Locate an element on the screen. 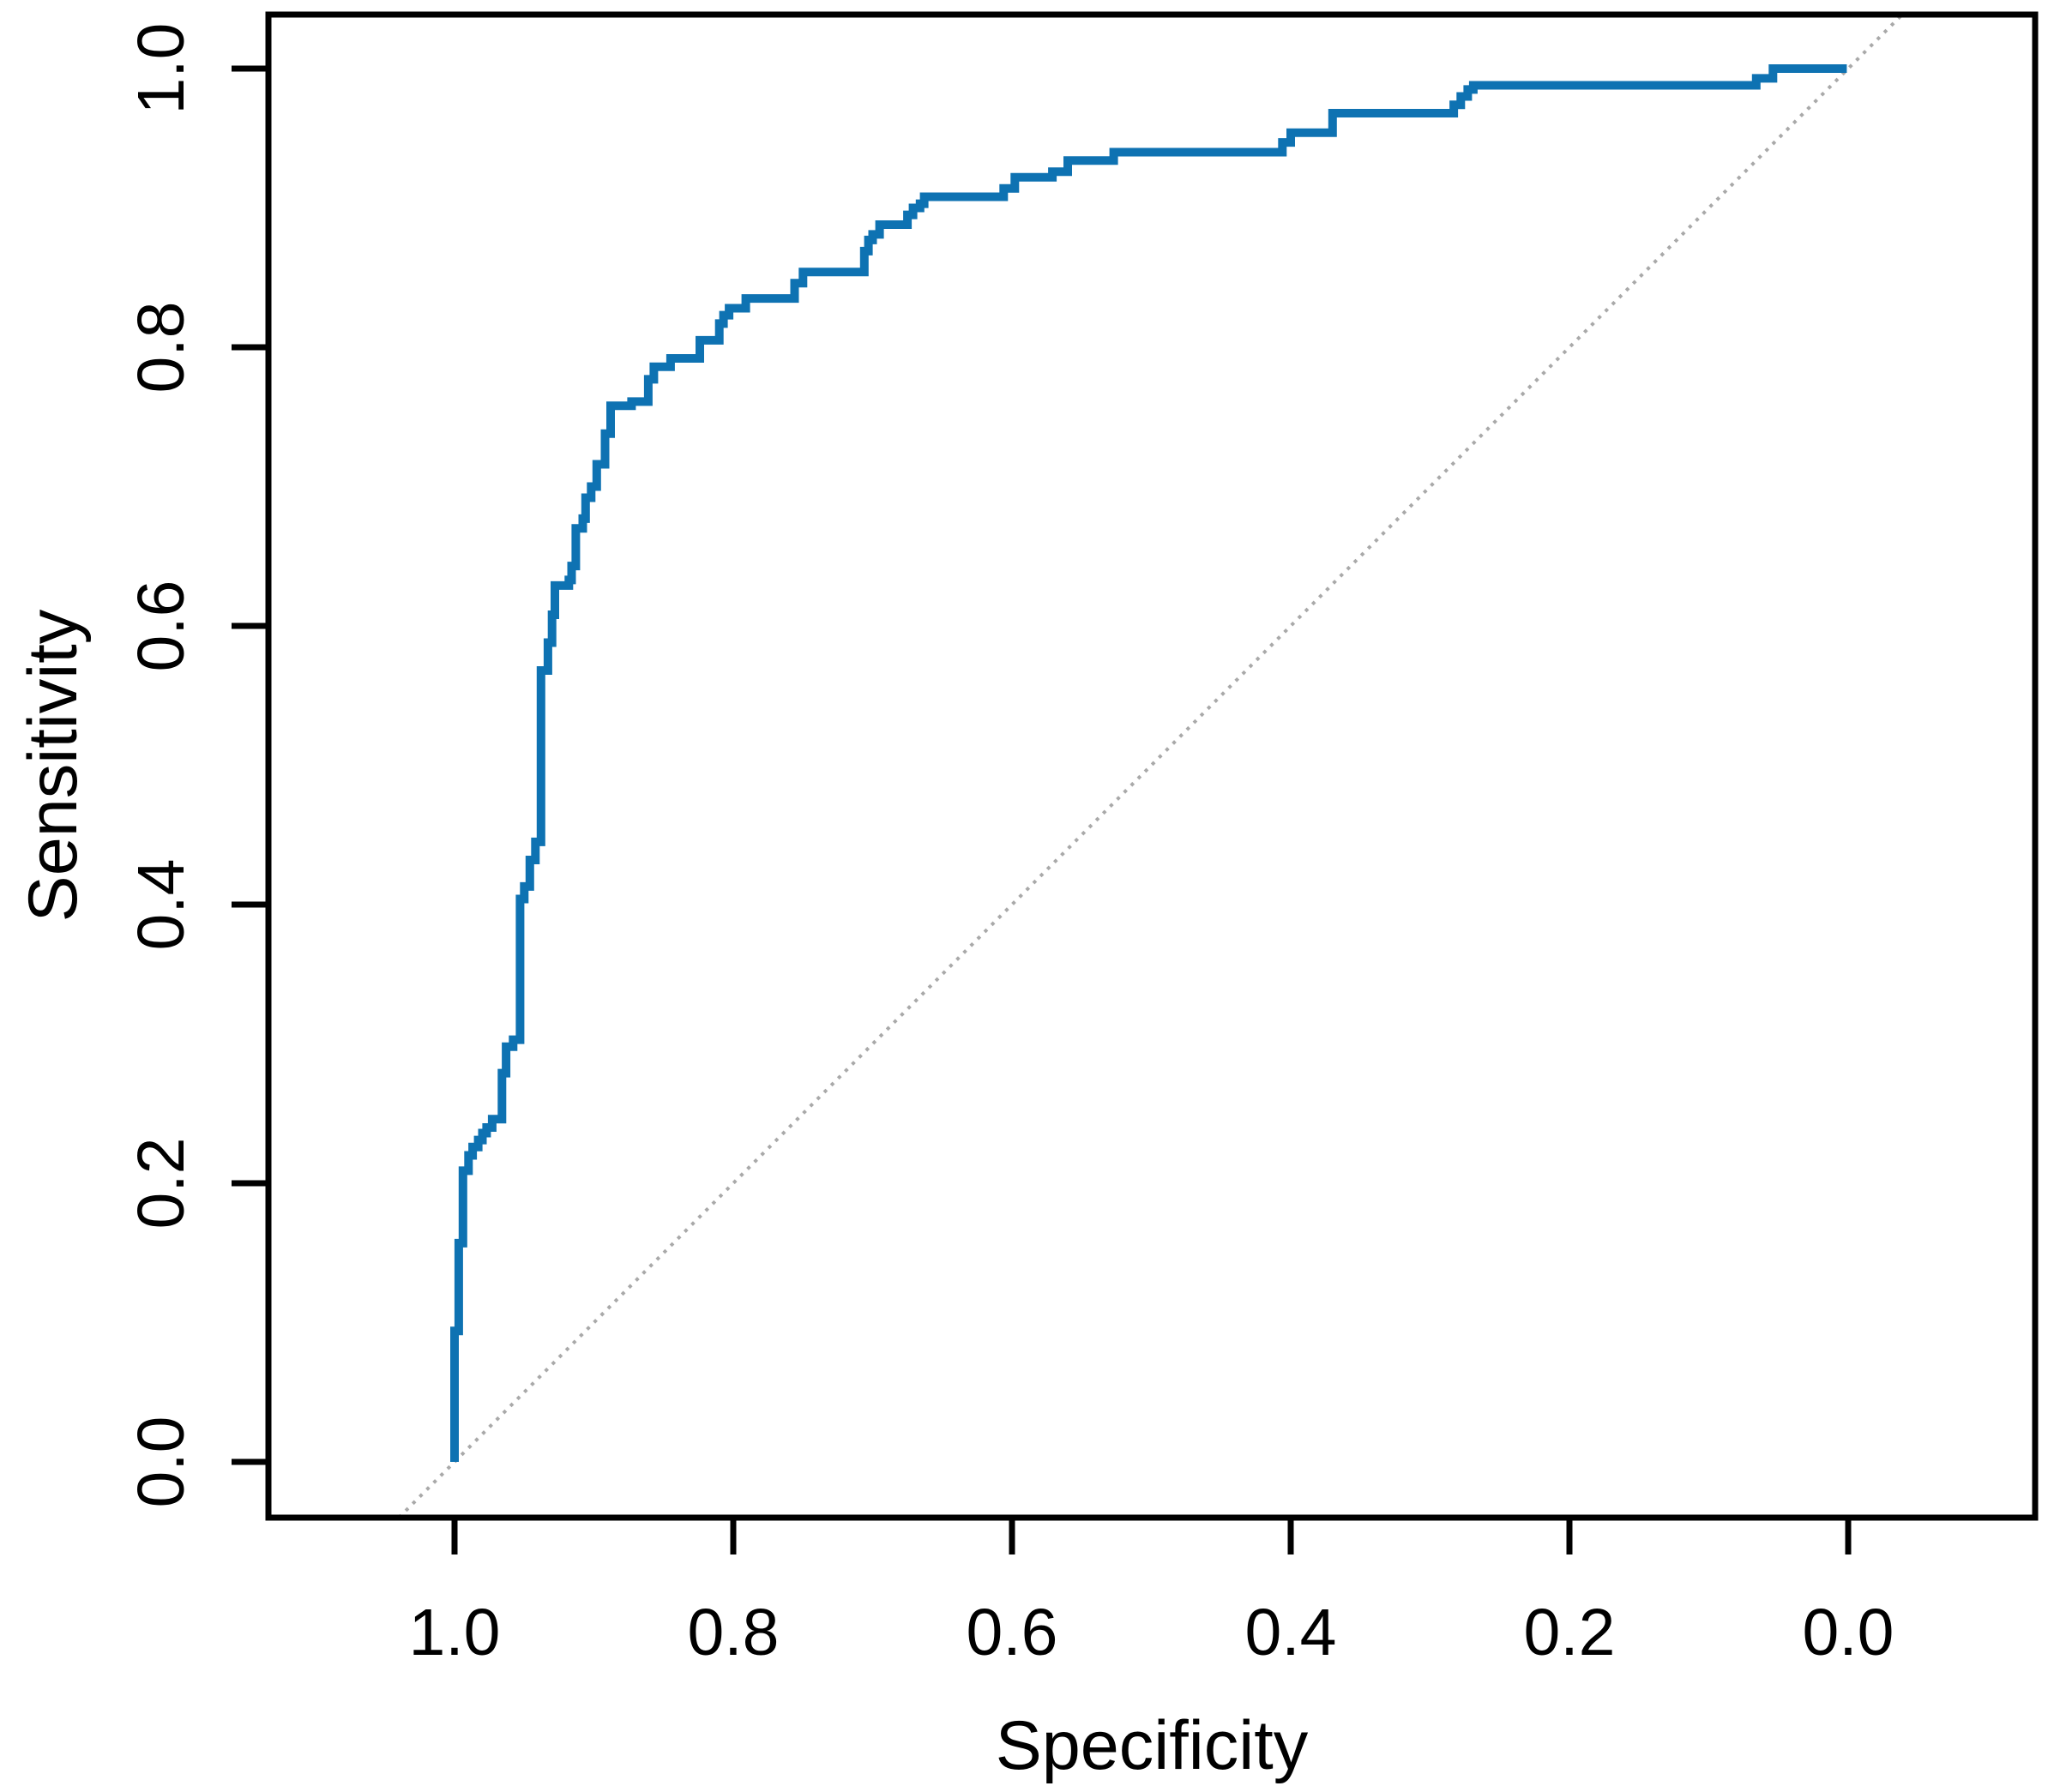 The height and width of the screenshot is (1792, 2054). y-axis-ticks is located at coordinates (250, 765).